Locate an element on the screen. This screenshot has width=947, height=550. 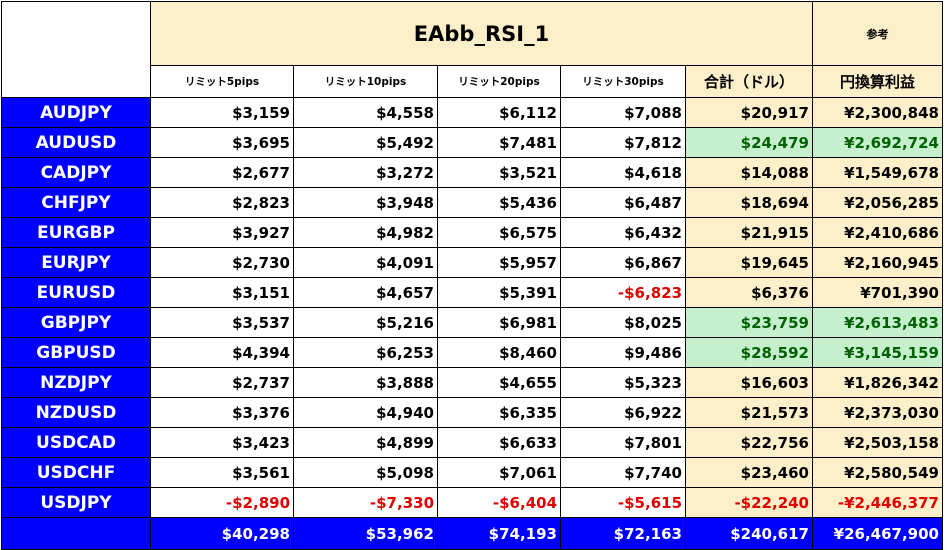
pair-cell: CHFJPY is located at coordinates (76, 202).